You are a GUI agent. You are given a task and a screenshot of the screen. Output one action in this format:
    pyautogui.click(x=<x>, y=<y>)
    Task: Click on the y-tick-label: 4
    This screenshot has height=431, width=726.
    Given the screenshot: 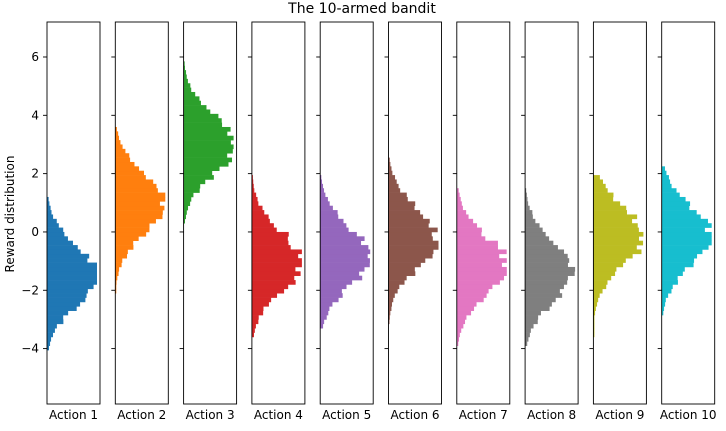 What is the action you would take?
    pyautogui.click(x=35, y=115)
    